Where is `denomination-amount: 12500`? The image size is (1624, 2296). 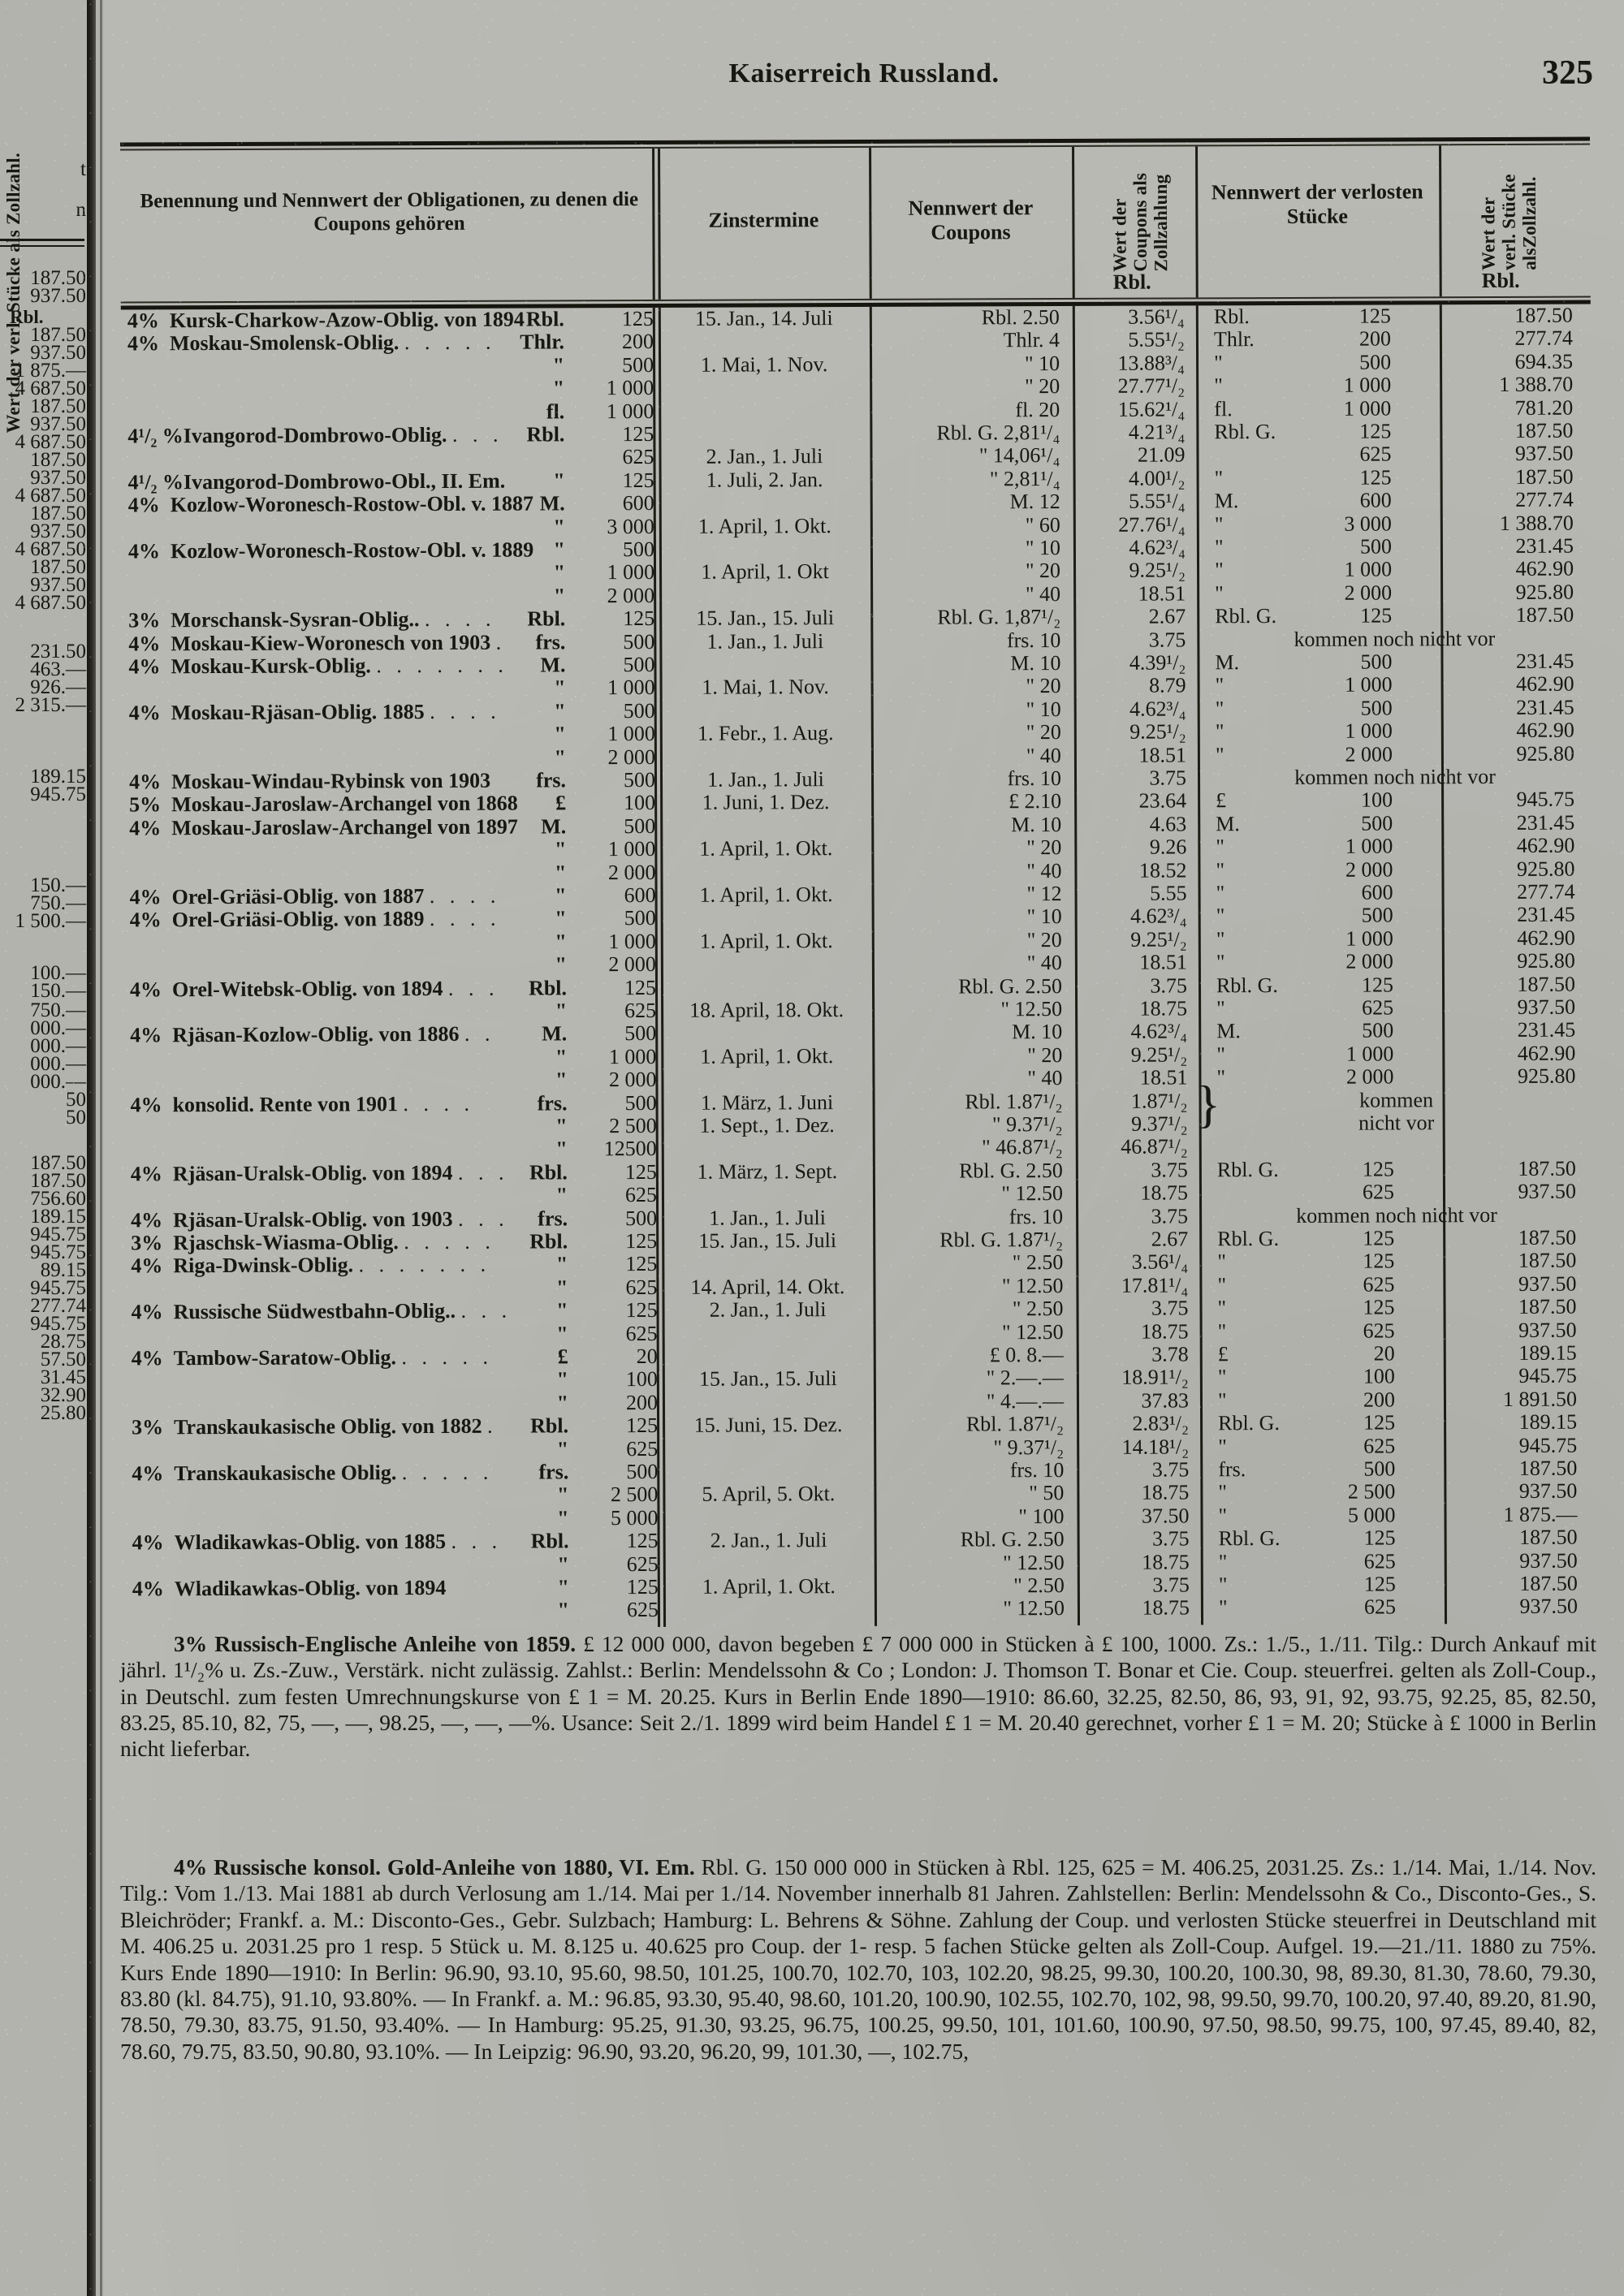
denomination-amount: 12500 is located at coordinates (630, 1149).